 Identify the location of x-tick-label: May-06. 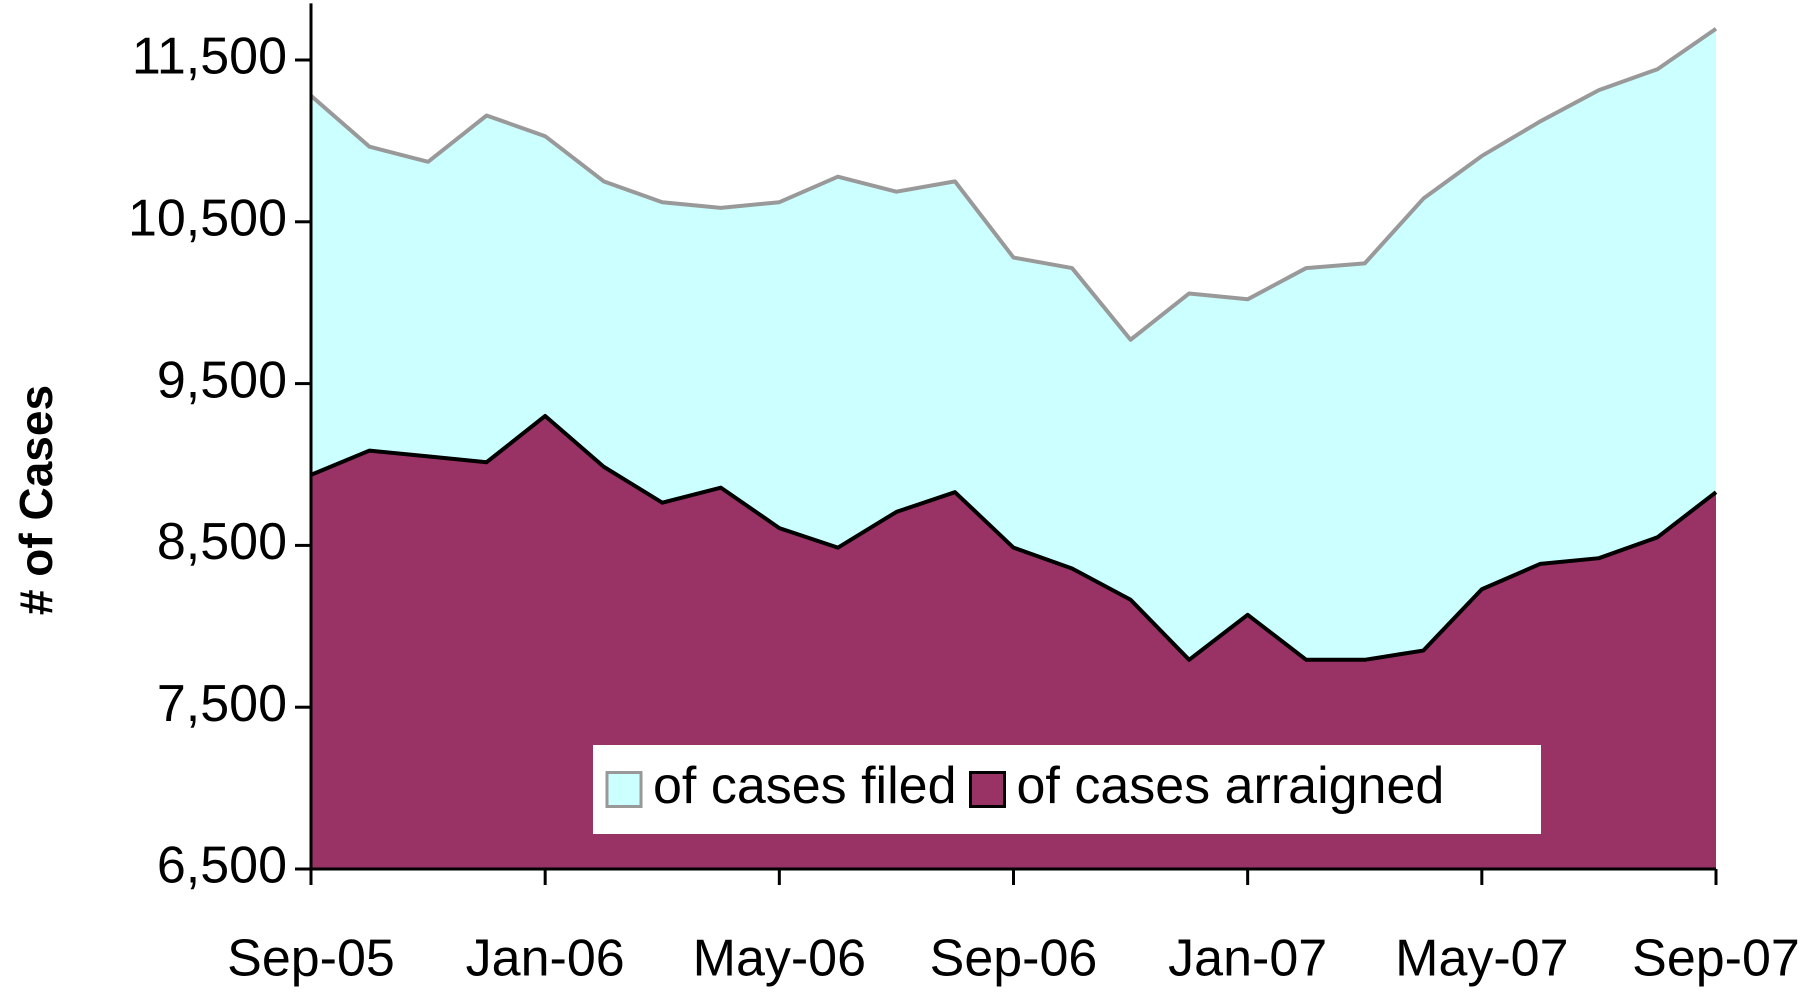
(779, 959).